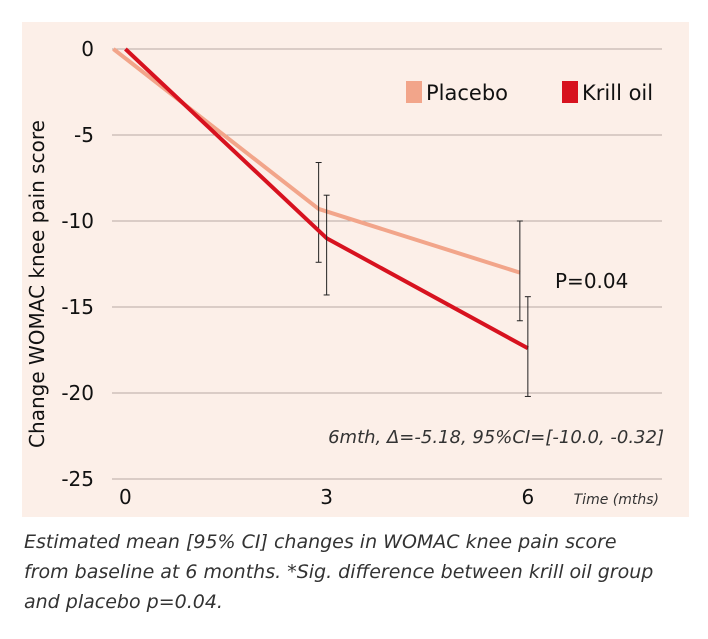 This screenshot has height=639, width=708. Describe the element at coordinates (414, 92) in the screenshot. I see `legend-swatch-placebo` at that location.